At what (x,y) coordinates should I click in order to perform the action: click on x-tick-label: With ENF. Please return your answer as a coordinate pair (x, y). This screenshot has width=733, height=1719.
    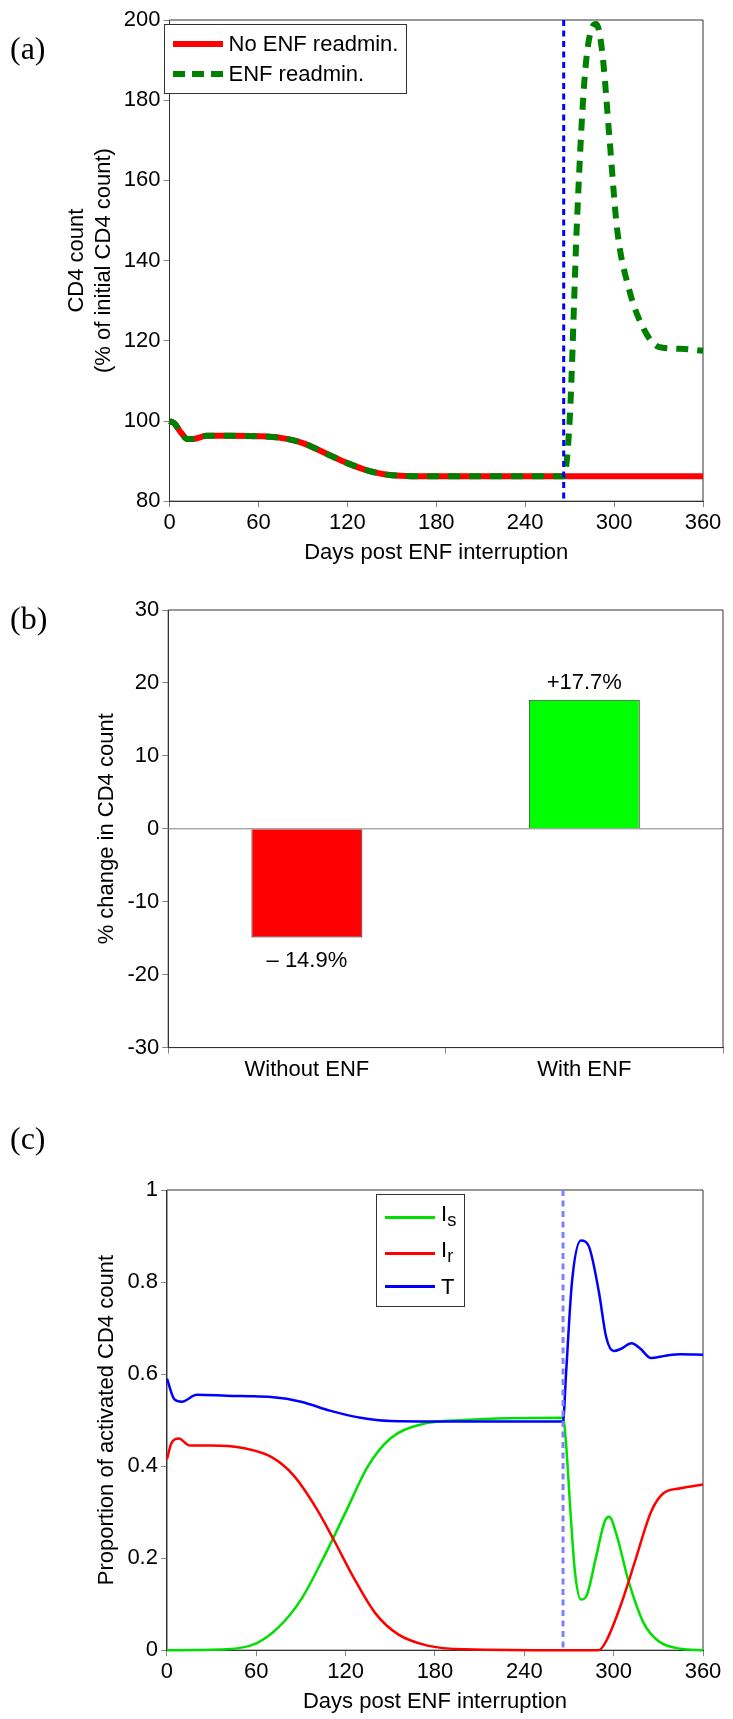
    Looking at the image, I should click on (584, 1068).